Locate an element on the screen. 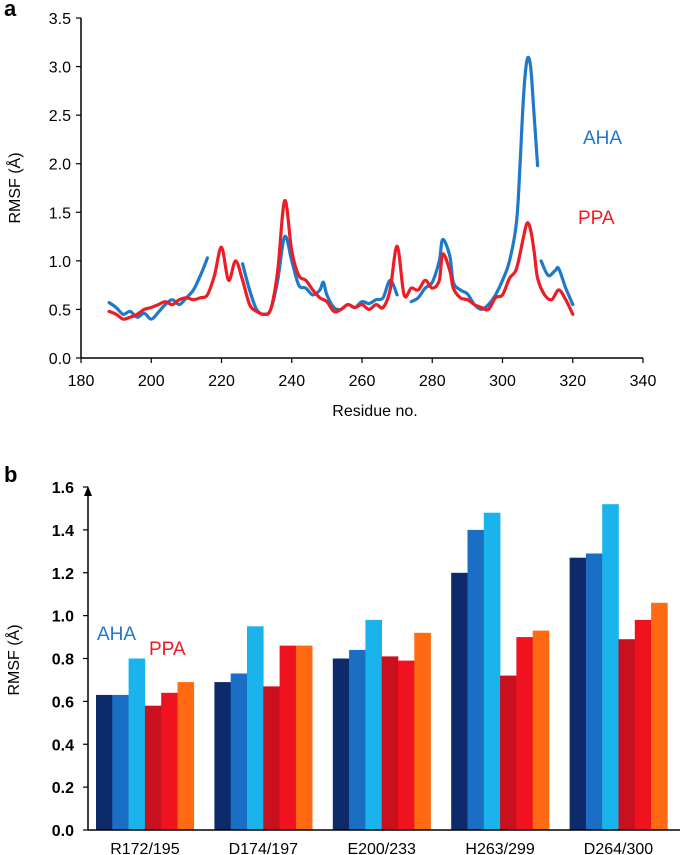  panel-b-y-tick-label: 0.8 is located at coordinates (63, 660).